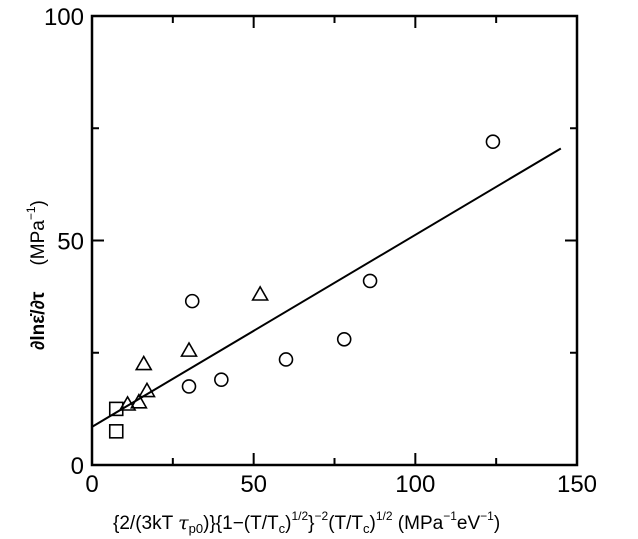 The height and width of the screenshot is (539, 638). I want to click on x-tick-label: 100, so click(415, 484).